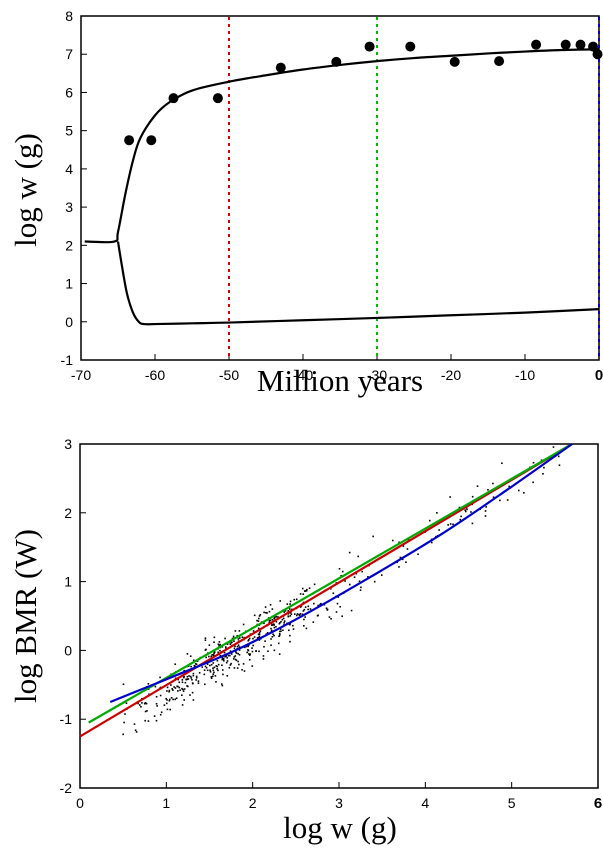  I want to click on y-tick-label: -1, so click(67, 360).